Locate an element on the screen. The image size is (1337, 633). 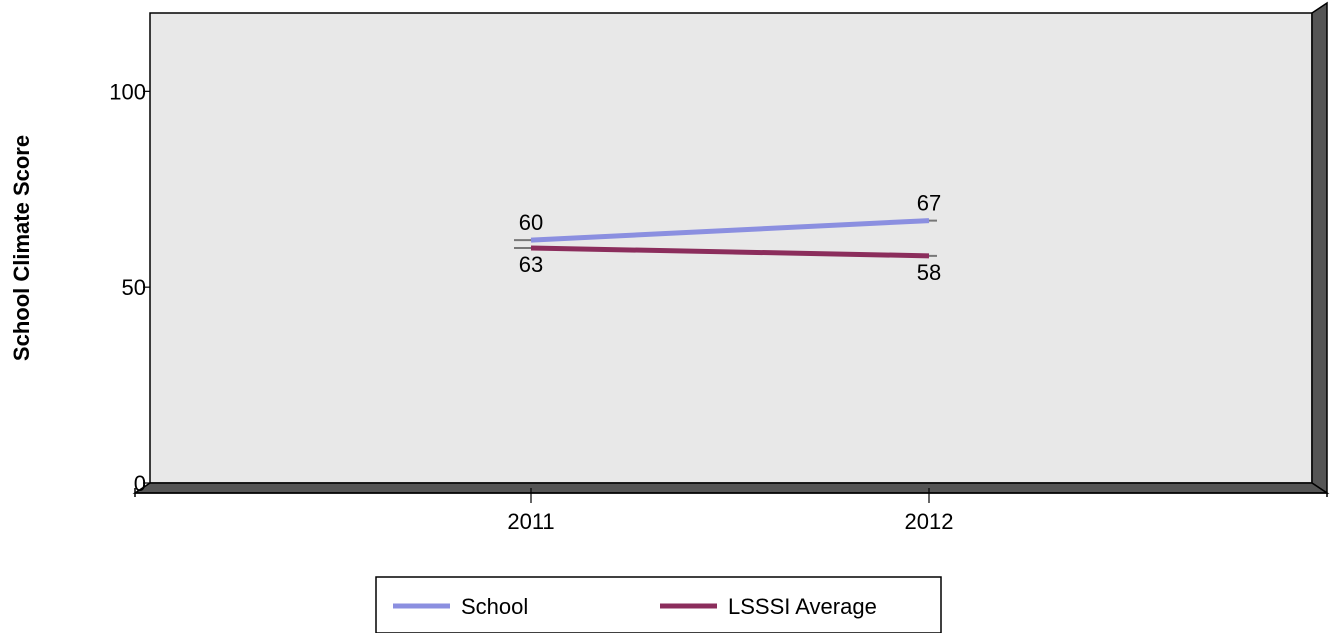
y-axis-title: School Climate Score is located at coordinates (21, 248).